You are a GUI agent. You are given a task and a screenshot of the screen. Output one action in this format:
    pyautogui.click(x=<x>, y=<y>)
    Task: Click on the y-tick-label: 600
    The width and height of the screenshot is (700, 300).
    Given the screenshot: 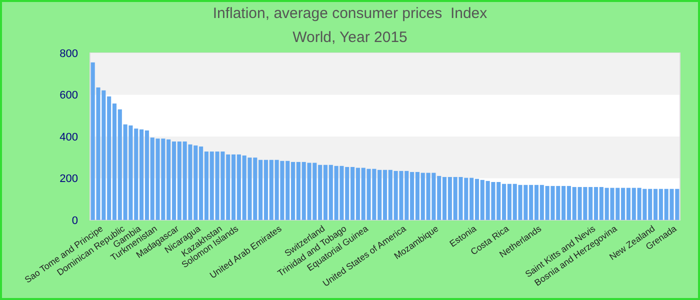 What is the action you would take?
    pyautogui.click(x=69, y=96)
    